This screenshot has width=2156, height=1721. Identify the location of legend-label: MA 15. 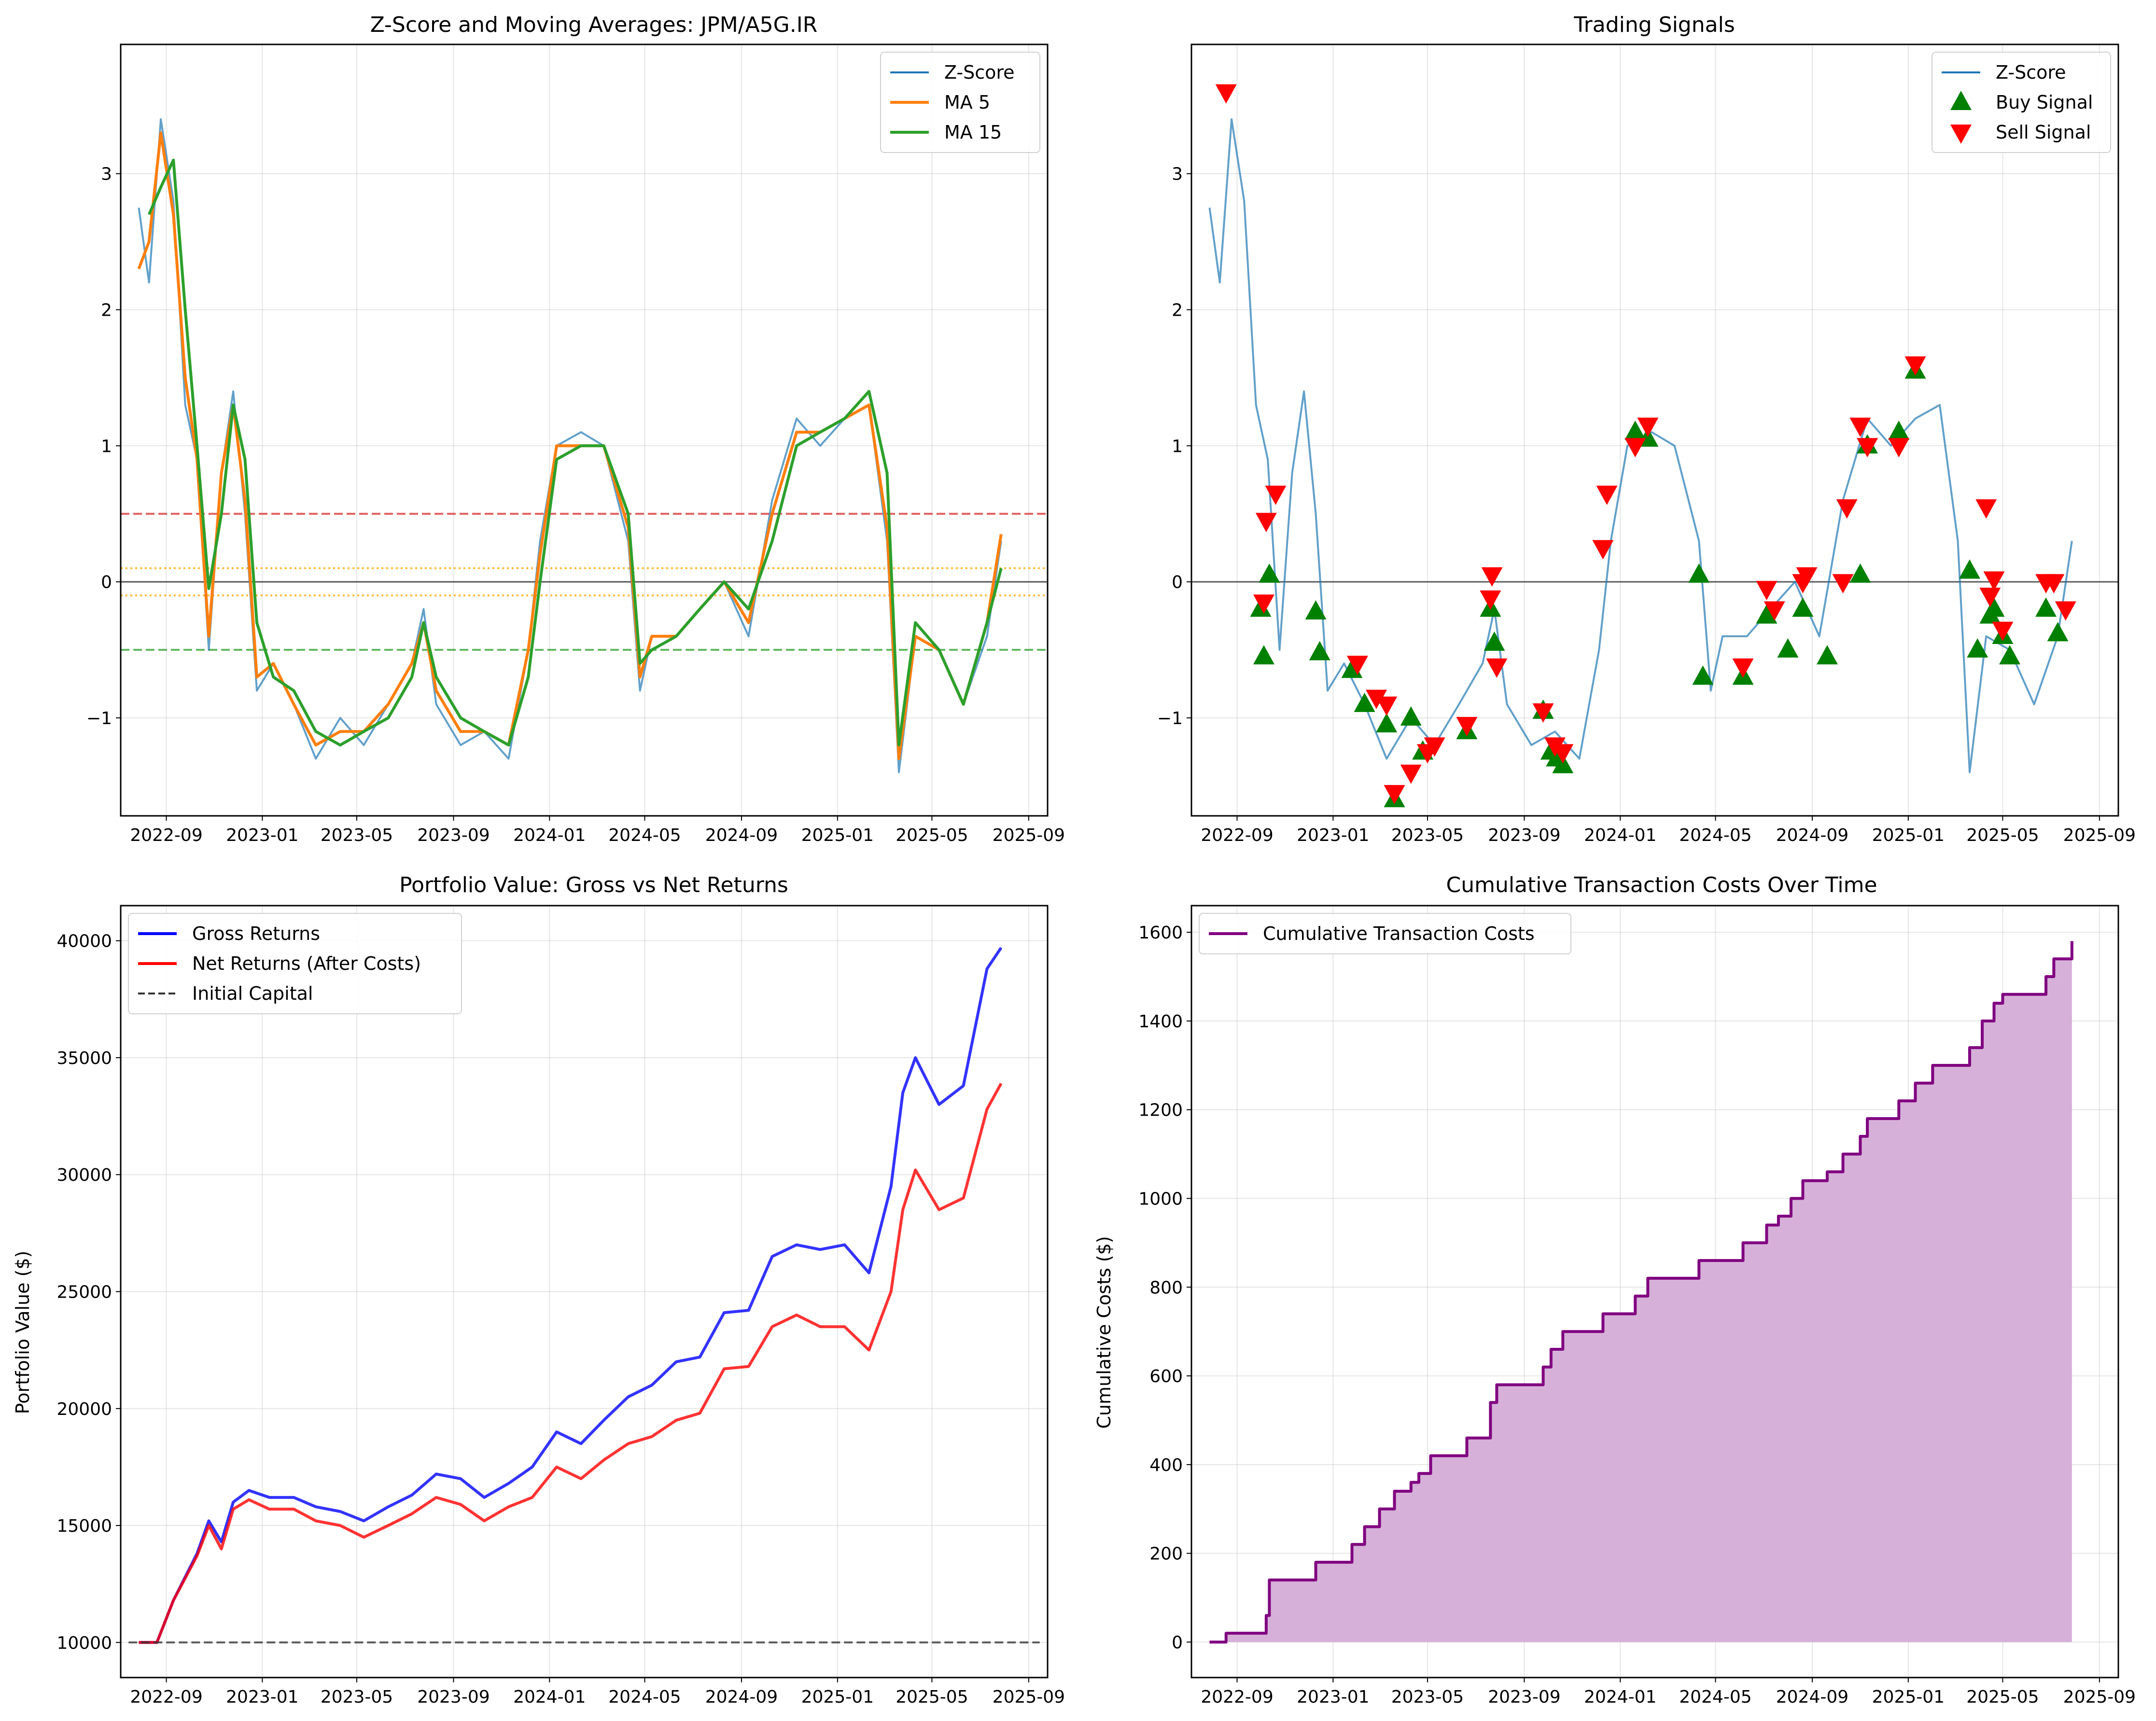
(973, 132).